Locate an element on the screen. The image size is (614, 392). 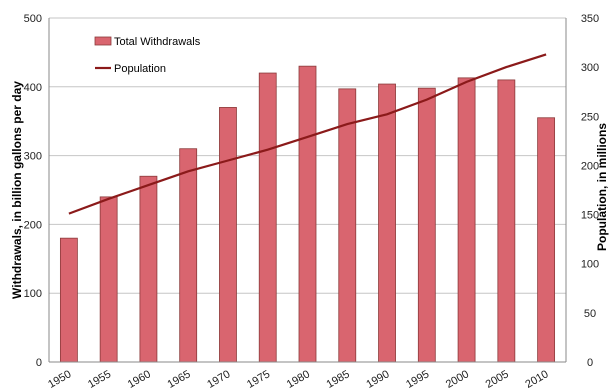
x-tick-label: 1950 is located at coordinates (59, 379).